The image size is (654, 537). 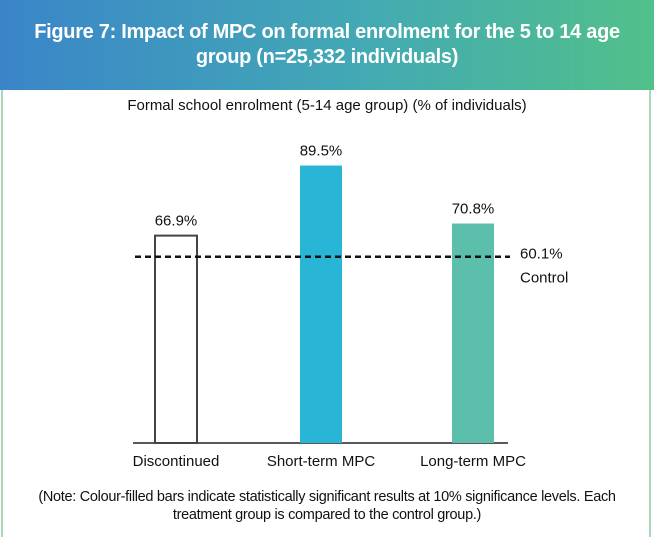 What do you see at coordinates (321, 151) in the screenshot?
I see `value-label: 89.5%` at bounding box center [321, 151].